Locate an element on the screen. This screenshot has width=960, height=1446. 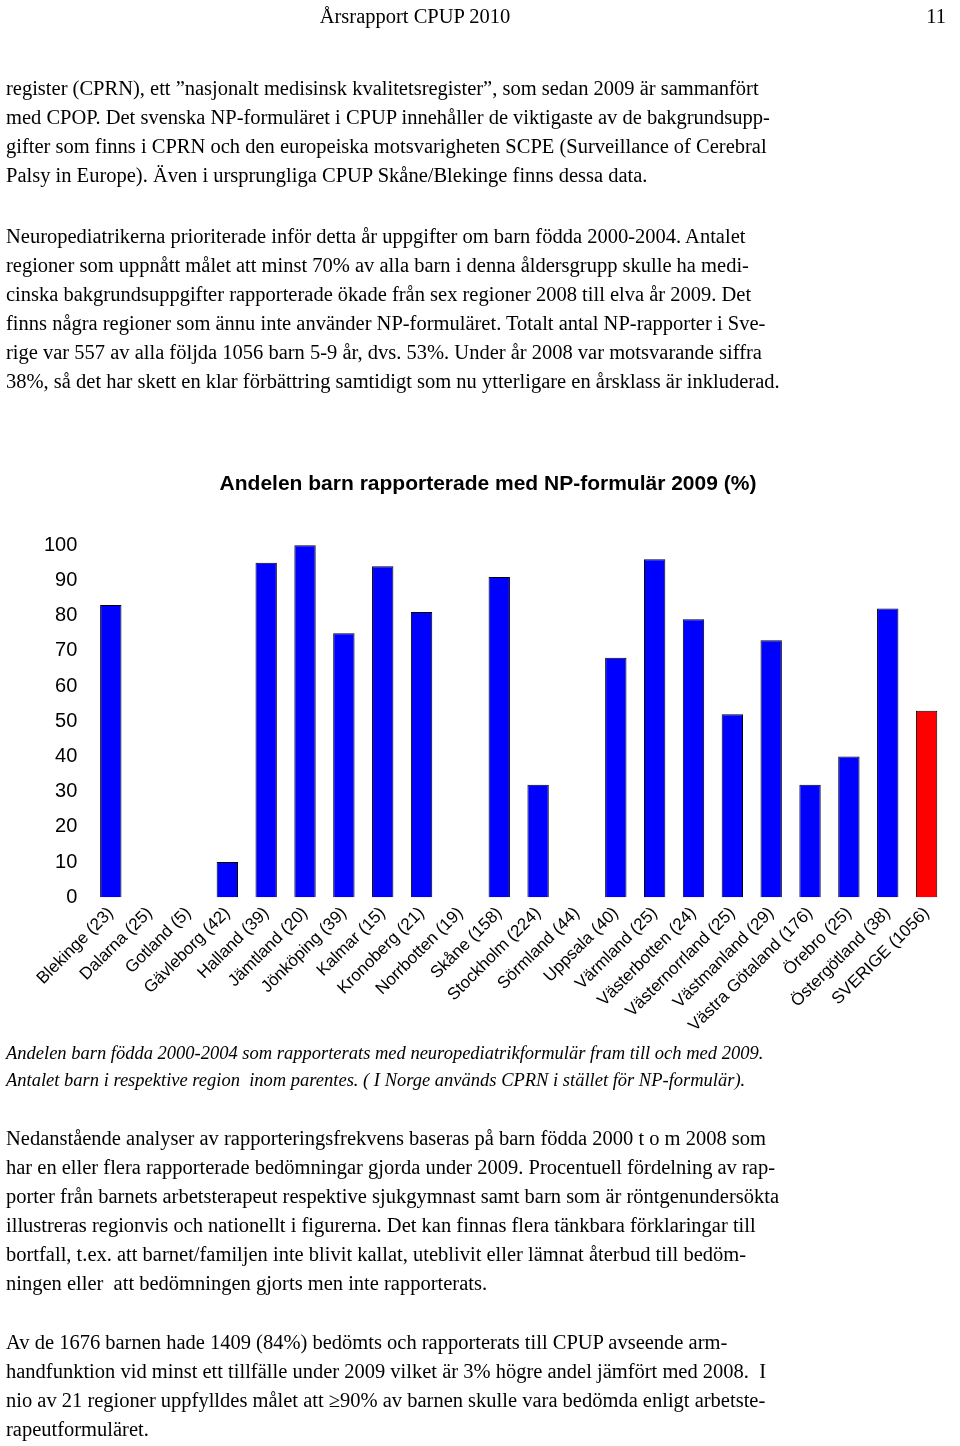
y-tick-label: 10 is located at coordinates (66, 860).